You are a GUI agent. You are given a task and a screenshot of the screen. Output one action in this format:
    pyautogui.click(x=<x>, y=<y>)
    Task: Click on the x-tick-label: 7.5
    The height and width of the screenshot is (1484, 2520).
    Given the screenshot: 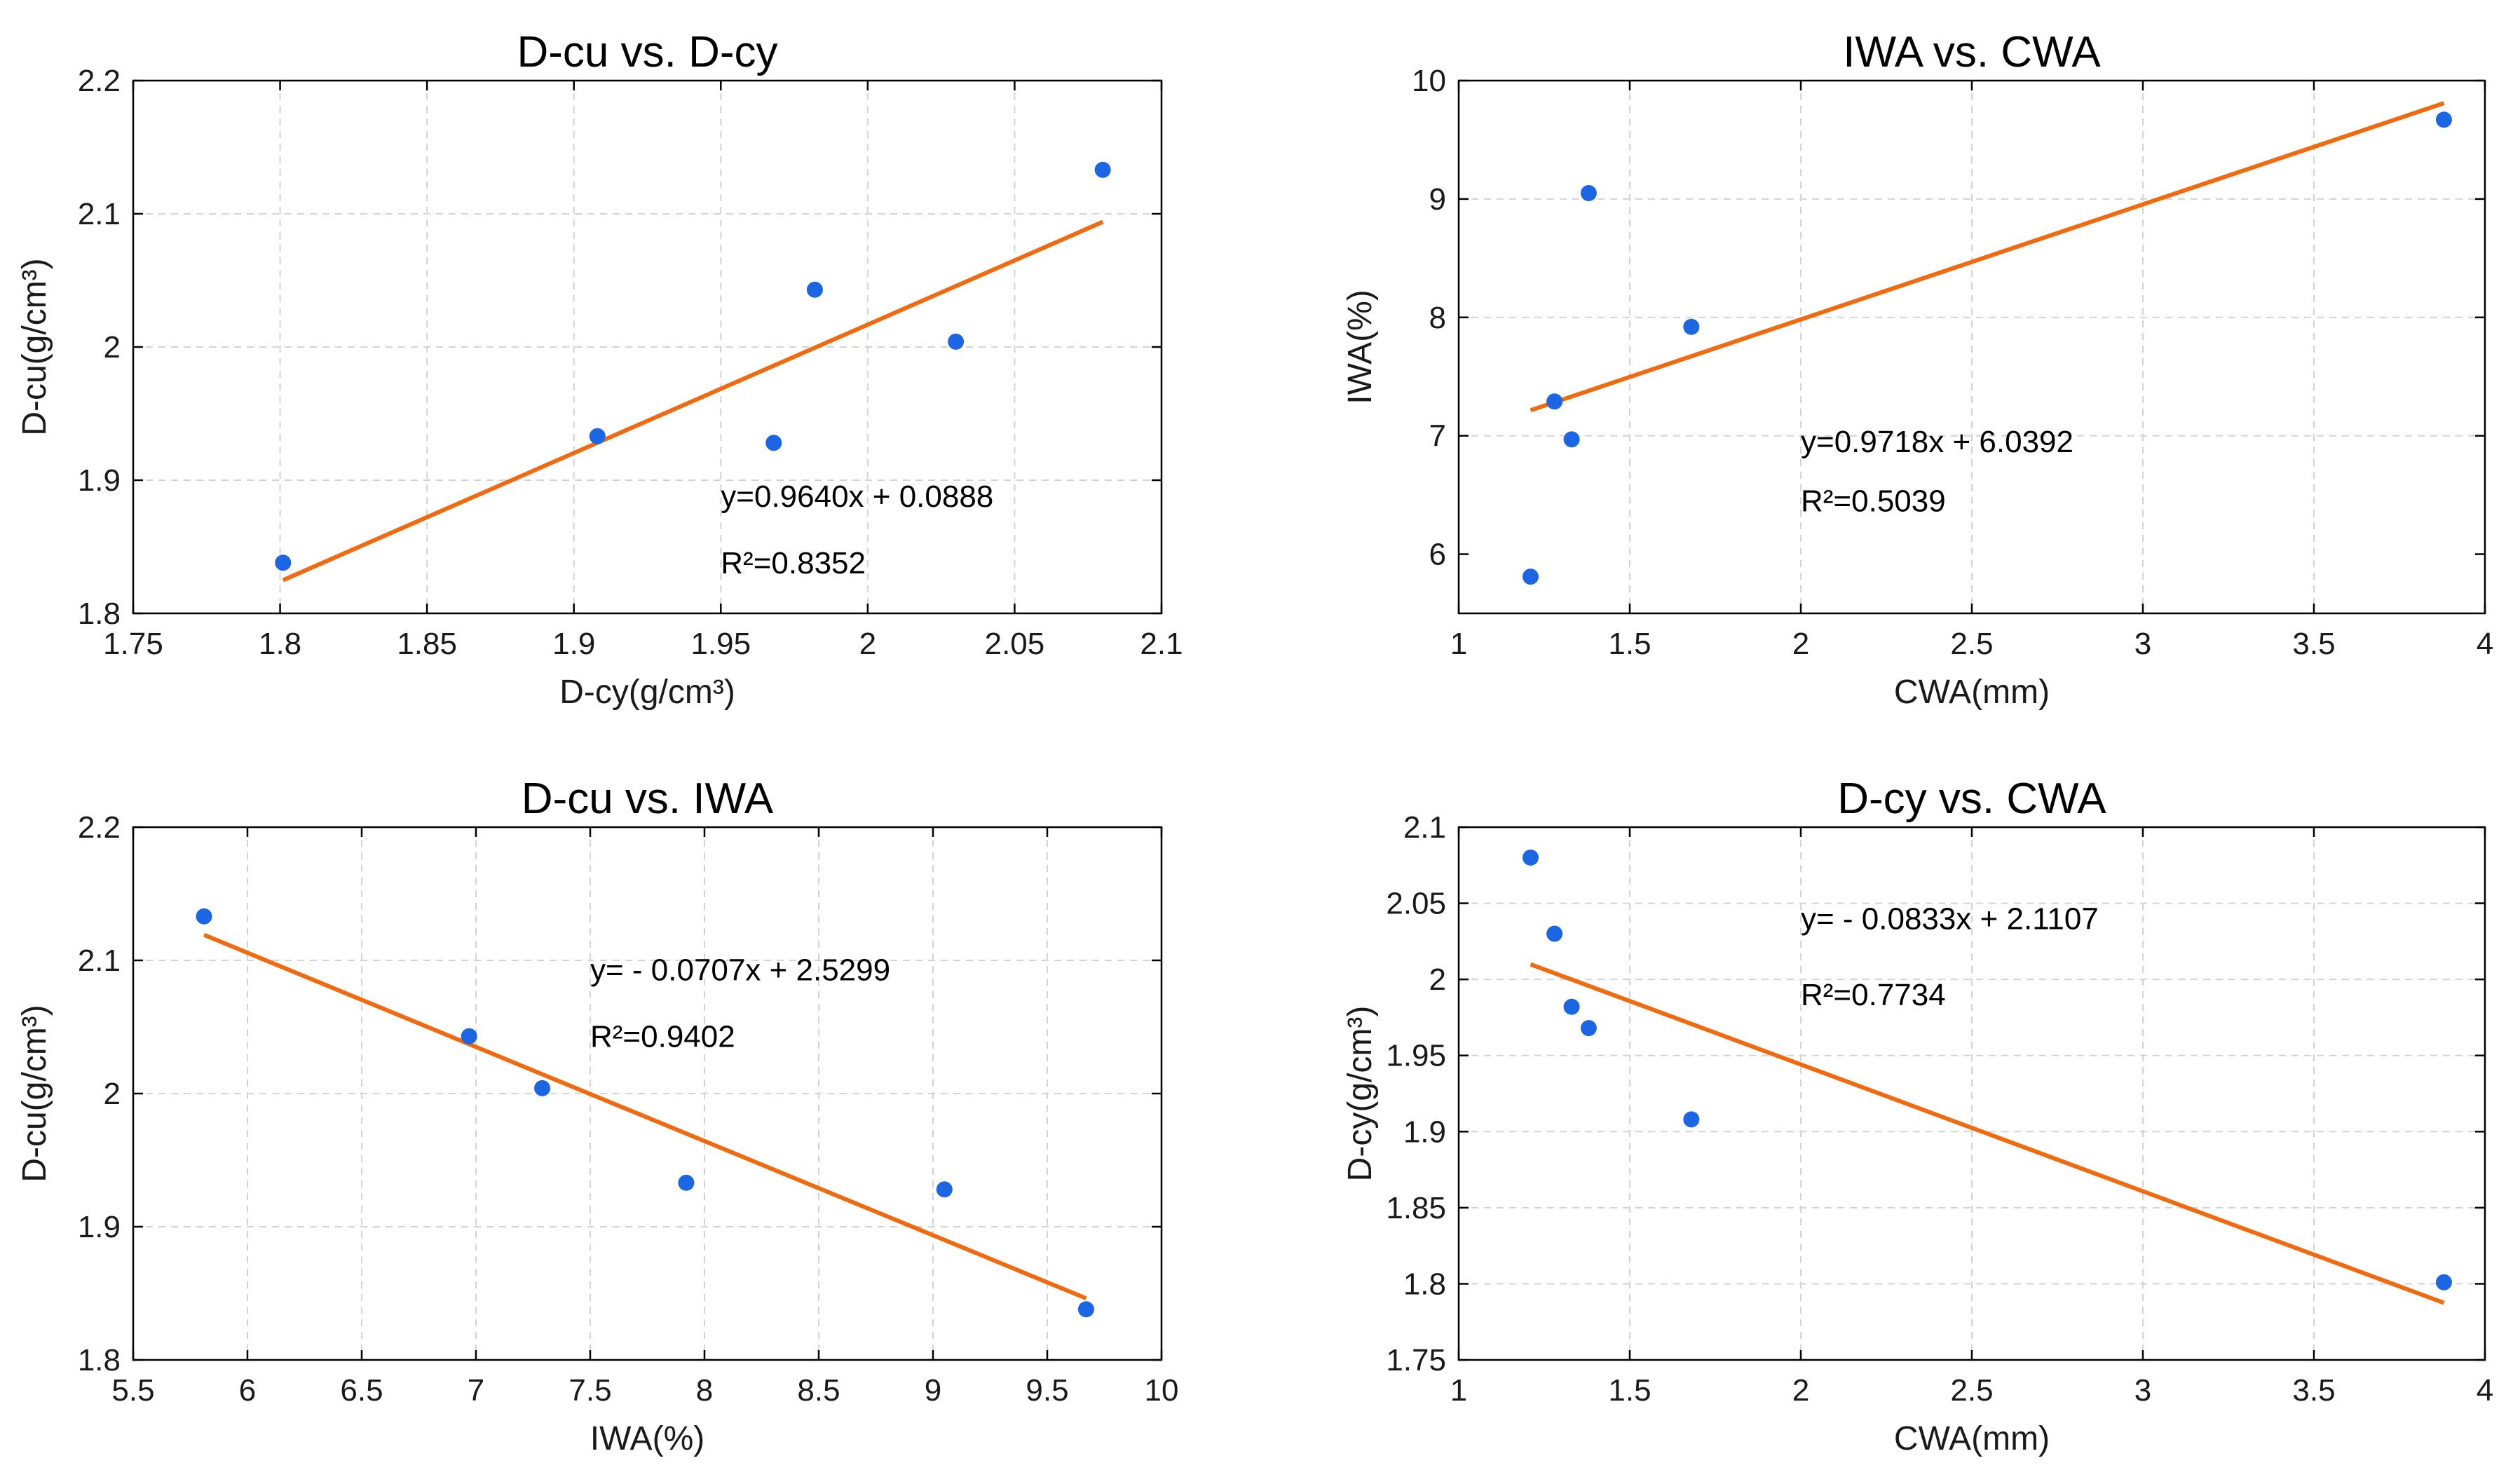 What is the action you would take?
    pyautogui.click(x=590, y=1390)
    